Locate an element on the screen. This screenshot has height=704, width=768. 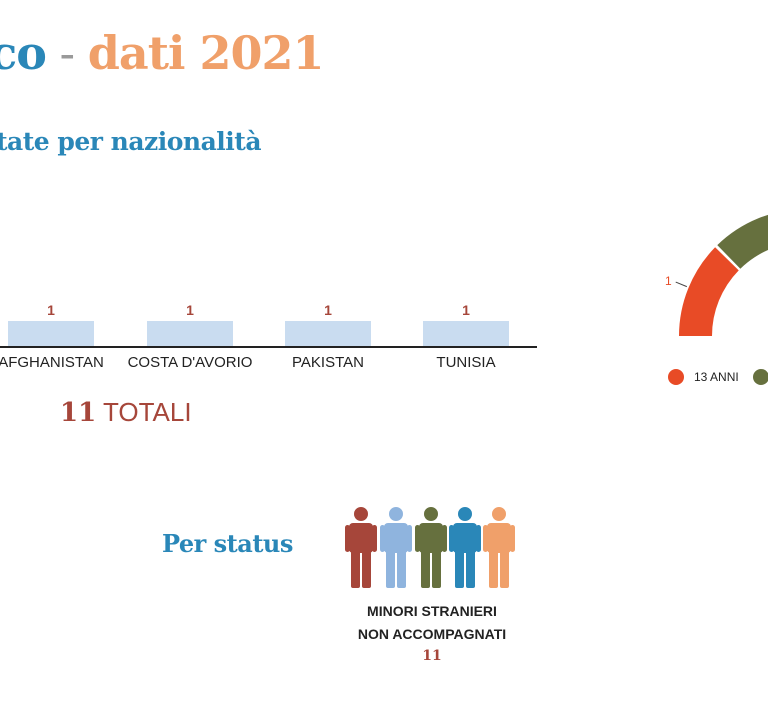
age-legend: 13 ANNI is located at coordinates (718, 377).